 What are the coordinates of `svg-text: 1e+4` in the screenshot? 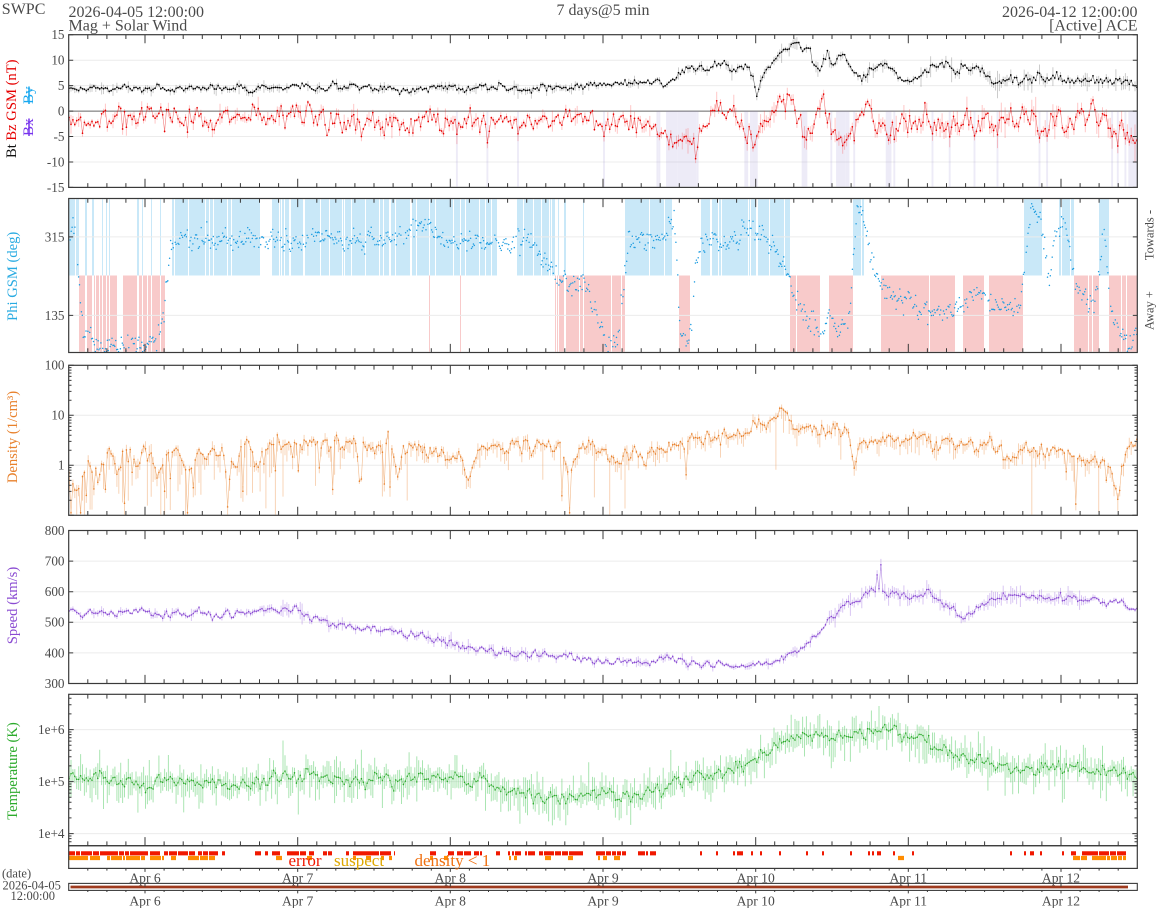 It's located at (51, 833).